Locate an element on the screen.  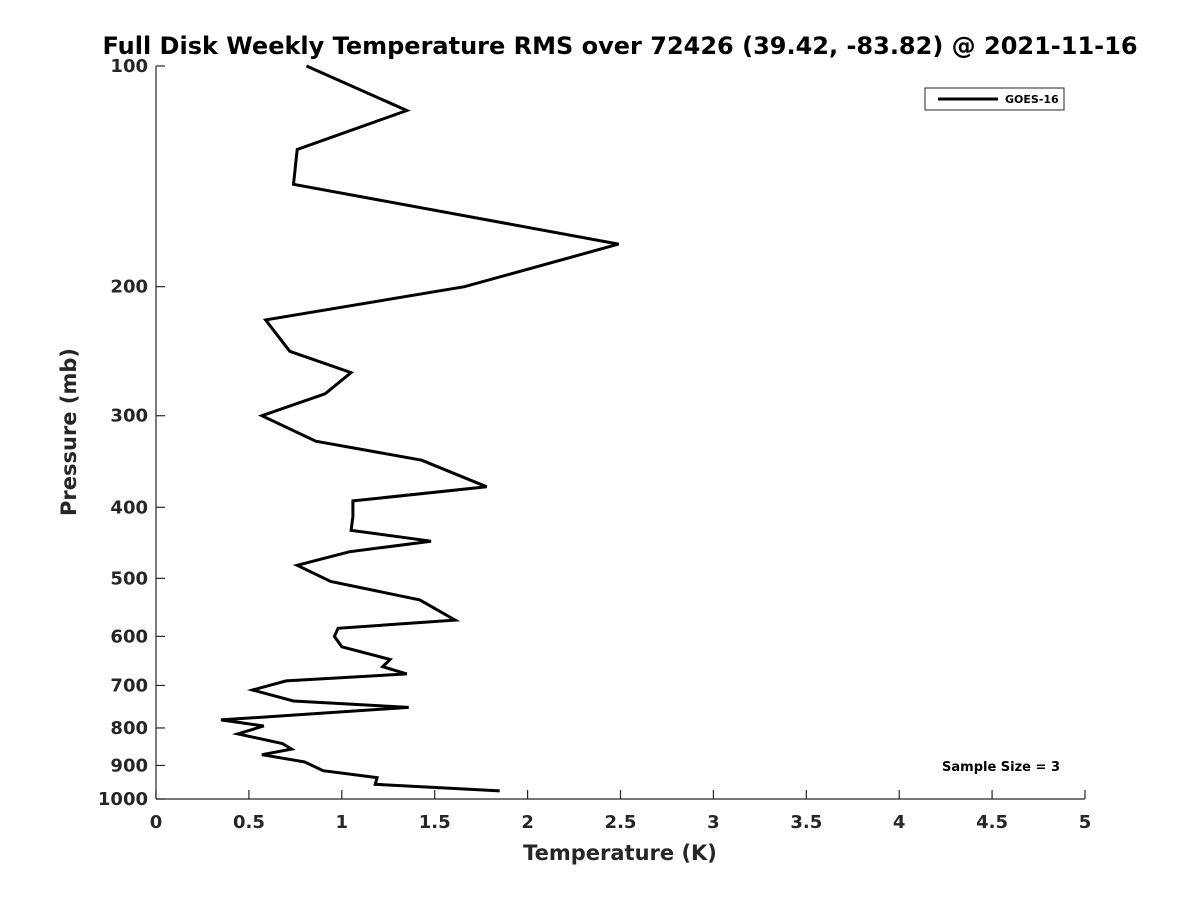
y-tick-label: 900 is located at coordinates (129, 765).